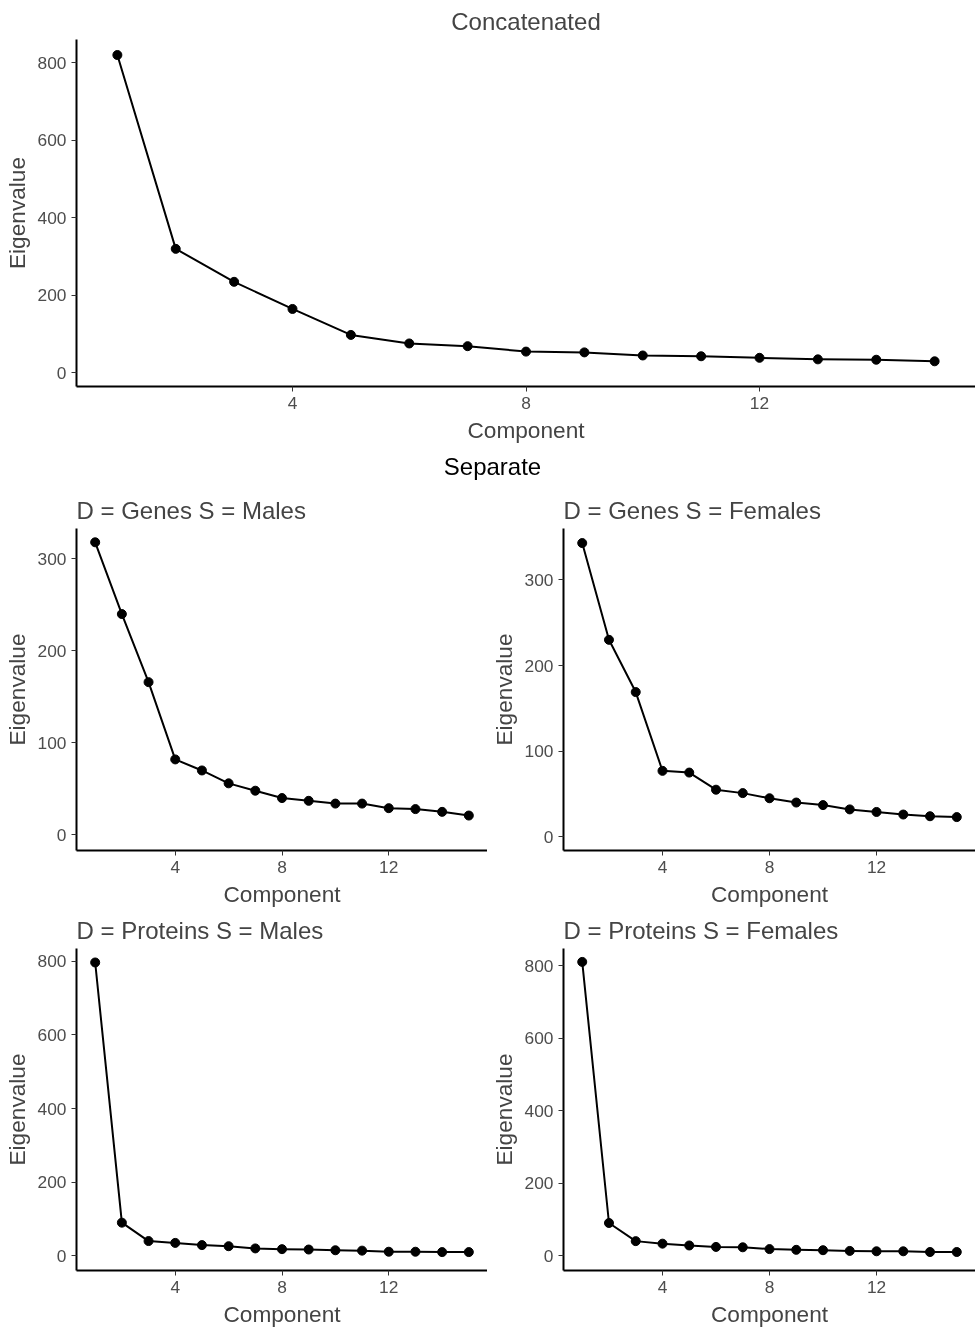  What do you see at coordinates (492, 467) in the screenshot?
I see `text: Separate` at bounding box center [492, 467].